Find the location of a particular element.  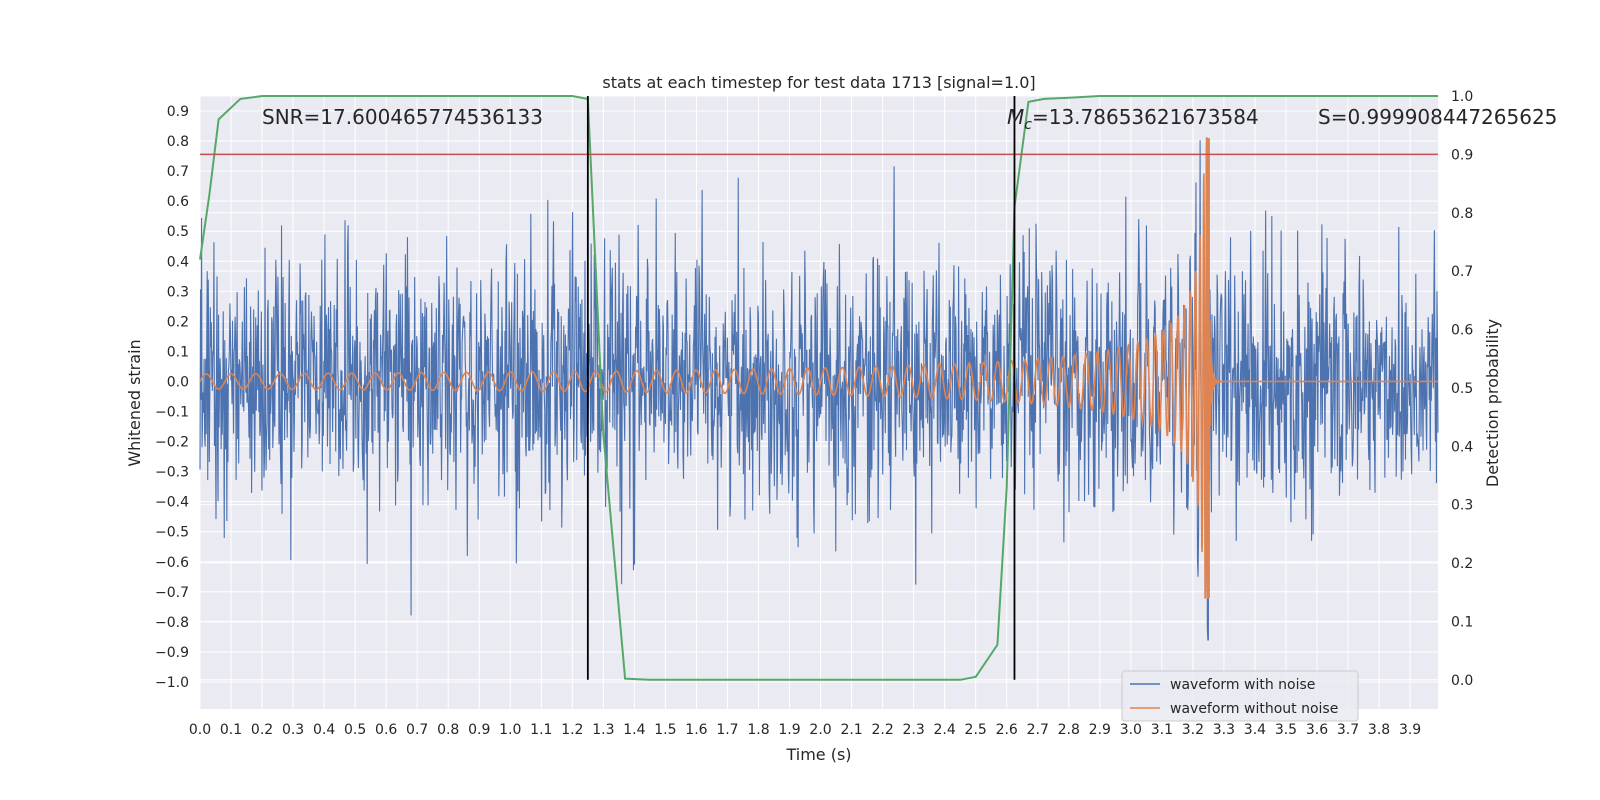

x-tick-label: 0.5 is located at coordinates (355, 730).